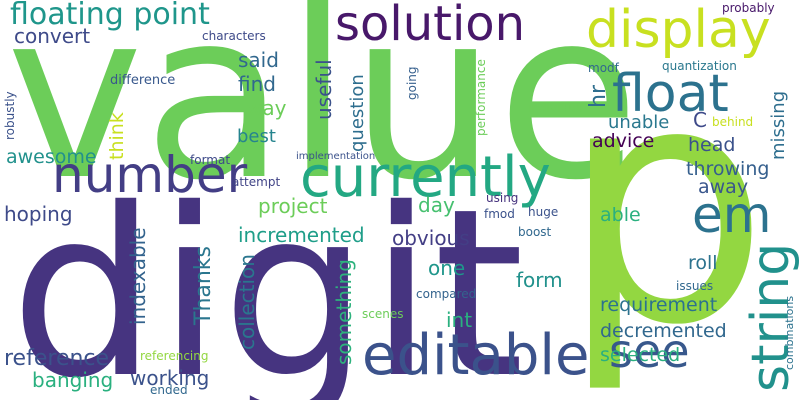 The width and height of the screenshot is (800, 400). I want to click on word-awesome: awesome, so click(51, 157).